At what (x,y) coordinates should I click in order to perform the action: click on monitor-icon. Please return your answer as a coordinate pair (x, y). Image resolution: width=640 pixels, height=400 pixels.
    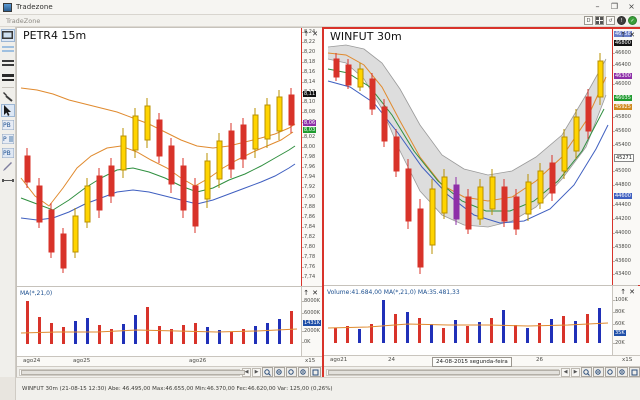
    Looking at the image, I should click on (7, 35).